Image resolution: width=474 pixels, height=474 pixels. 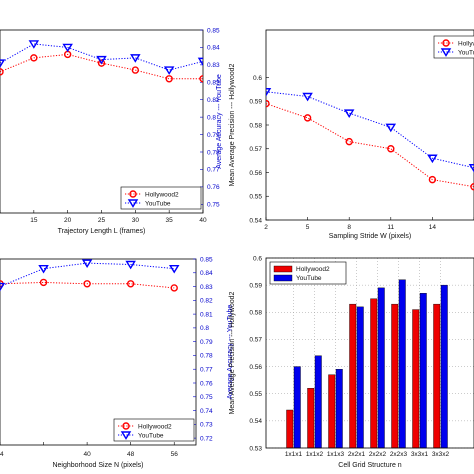 What do you see at coordinates (206, 259) in the screenshot?
I see `y2-tick-label: 0.85` at bounding box center [206, 259].